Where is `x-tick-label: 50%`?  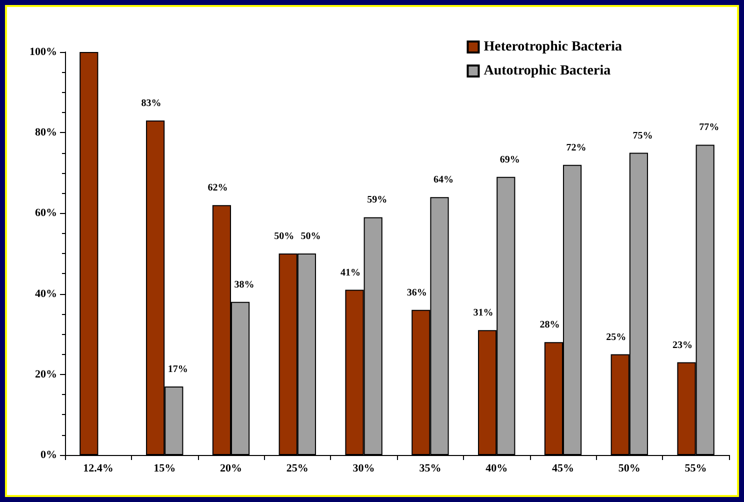
x-tick-label: 50% is located at coordinates (629, 468).